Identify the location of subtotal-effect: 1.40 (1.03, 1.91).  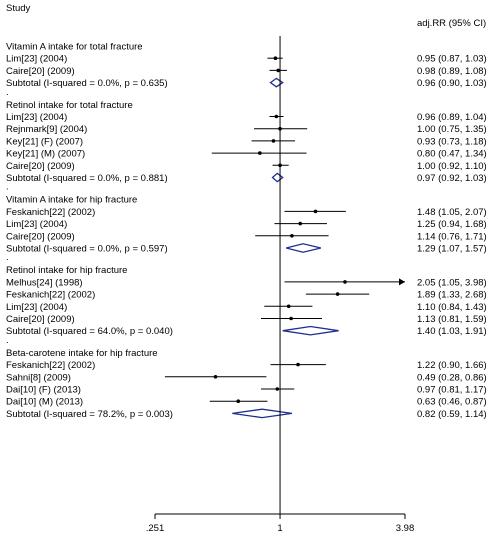
(452, 331).